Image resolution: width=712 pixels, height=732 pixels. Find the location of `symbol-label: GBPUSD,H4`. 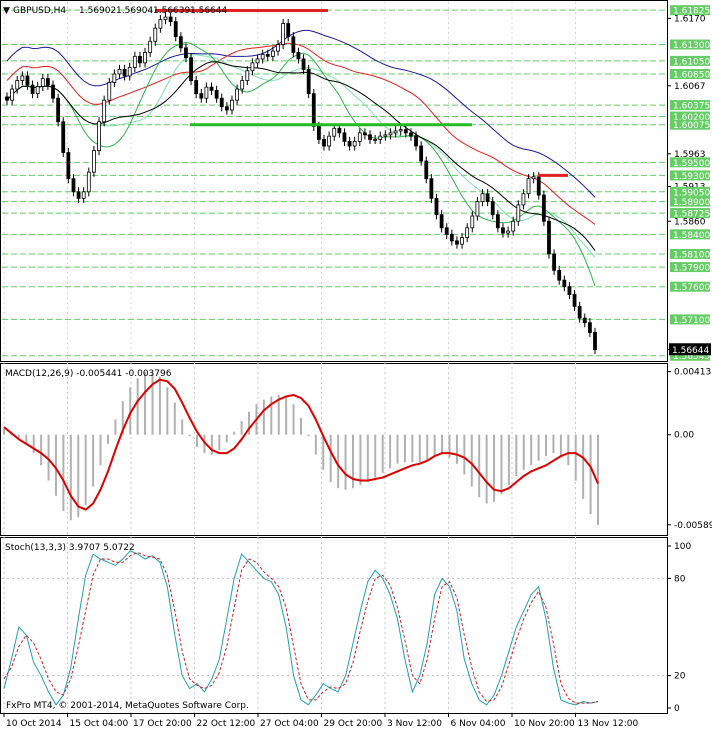

symbol-label: GBPUSD,H4 is located at coordinates (39, 11).